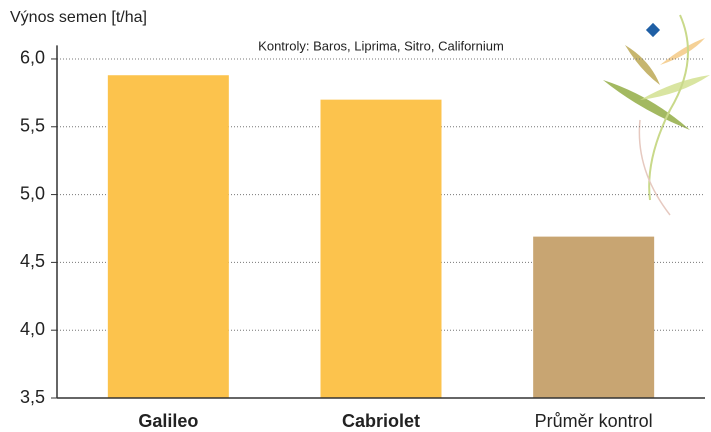  What do you see at coordinates (381, 421) in the screenshot?
I see `x-tick-label: Cabriolet` at bounding box center [381, 421].